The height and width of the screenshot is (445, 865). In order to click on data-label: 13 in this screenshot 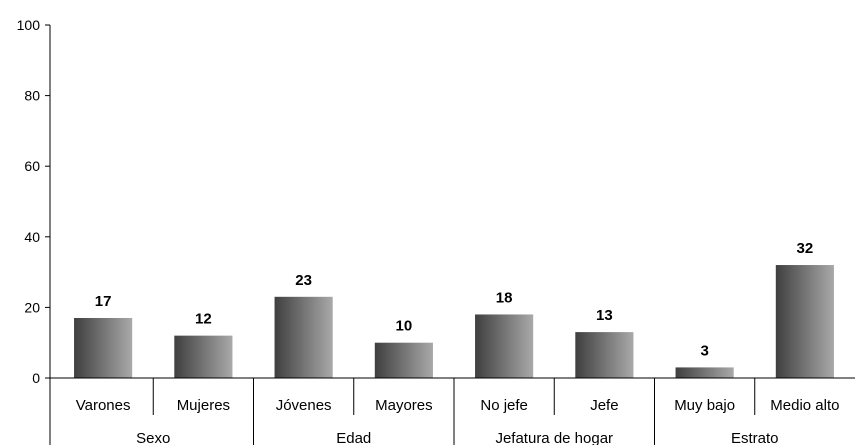, I will do `click(604, 315)`.